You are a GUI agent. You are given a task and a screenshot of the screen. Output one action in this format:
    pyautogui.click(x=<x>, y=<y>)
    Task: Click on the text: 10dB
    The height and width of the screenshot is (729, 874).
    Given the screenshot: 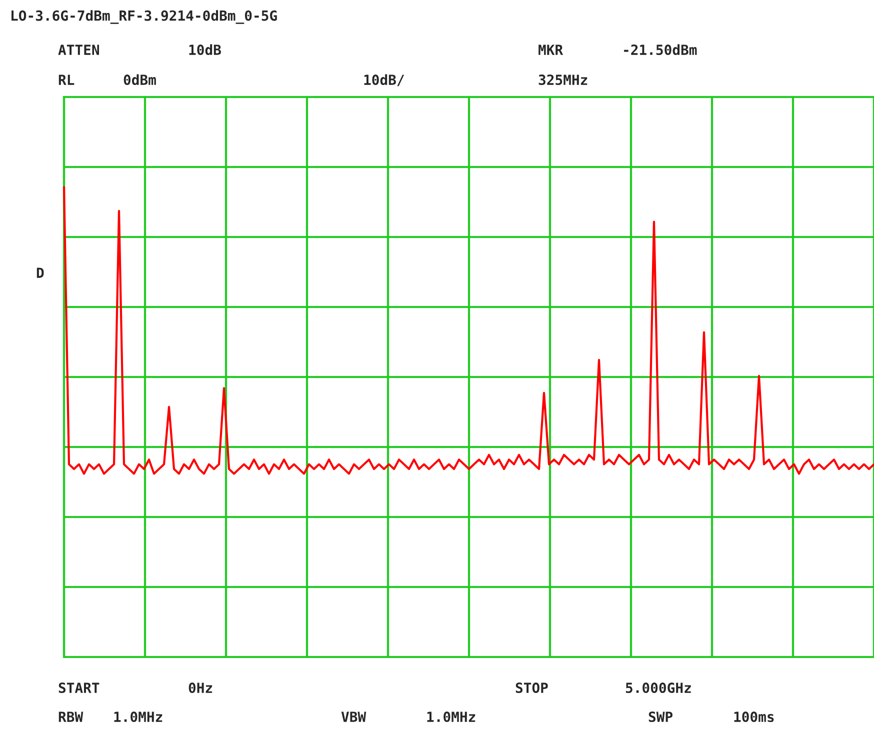 What is the action you would take?
    pyautogui.click(x=205, y=50)
    